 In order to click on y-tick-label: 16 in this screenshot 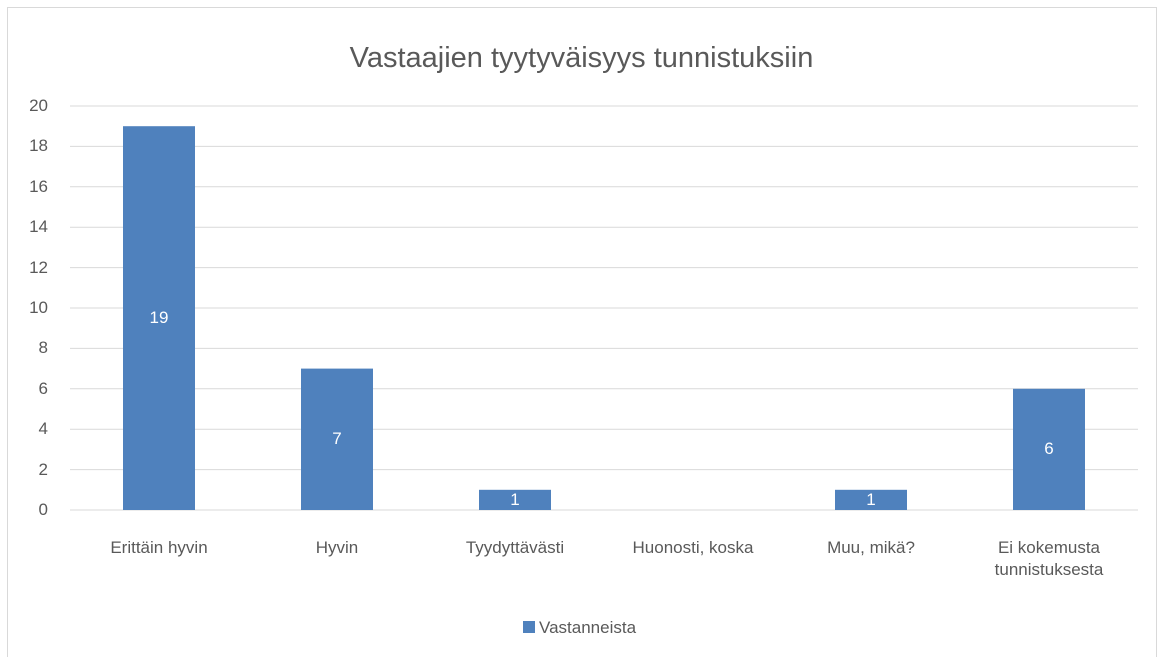, I will do `click(38, 186)`.